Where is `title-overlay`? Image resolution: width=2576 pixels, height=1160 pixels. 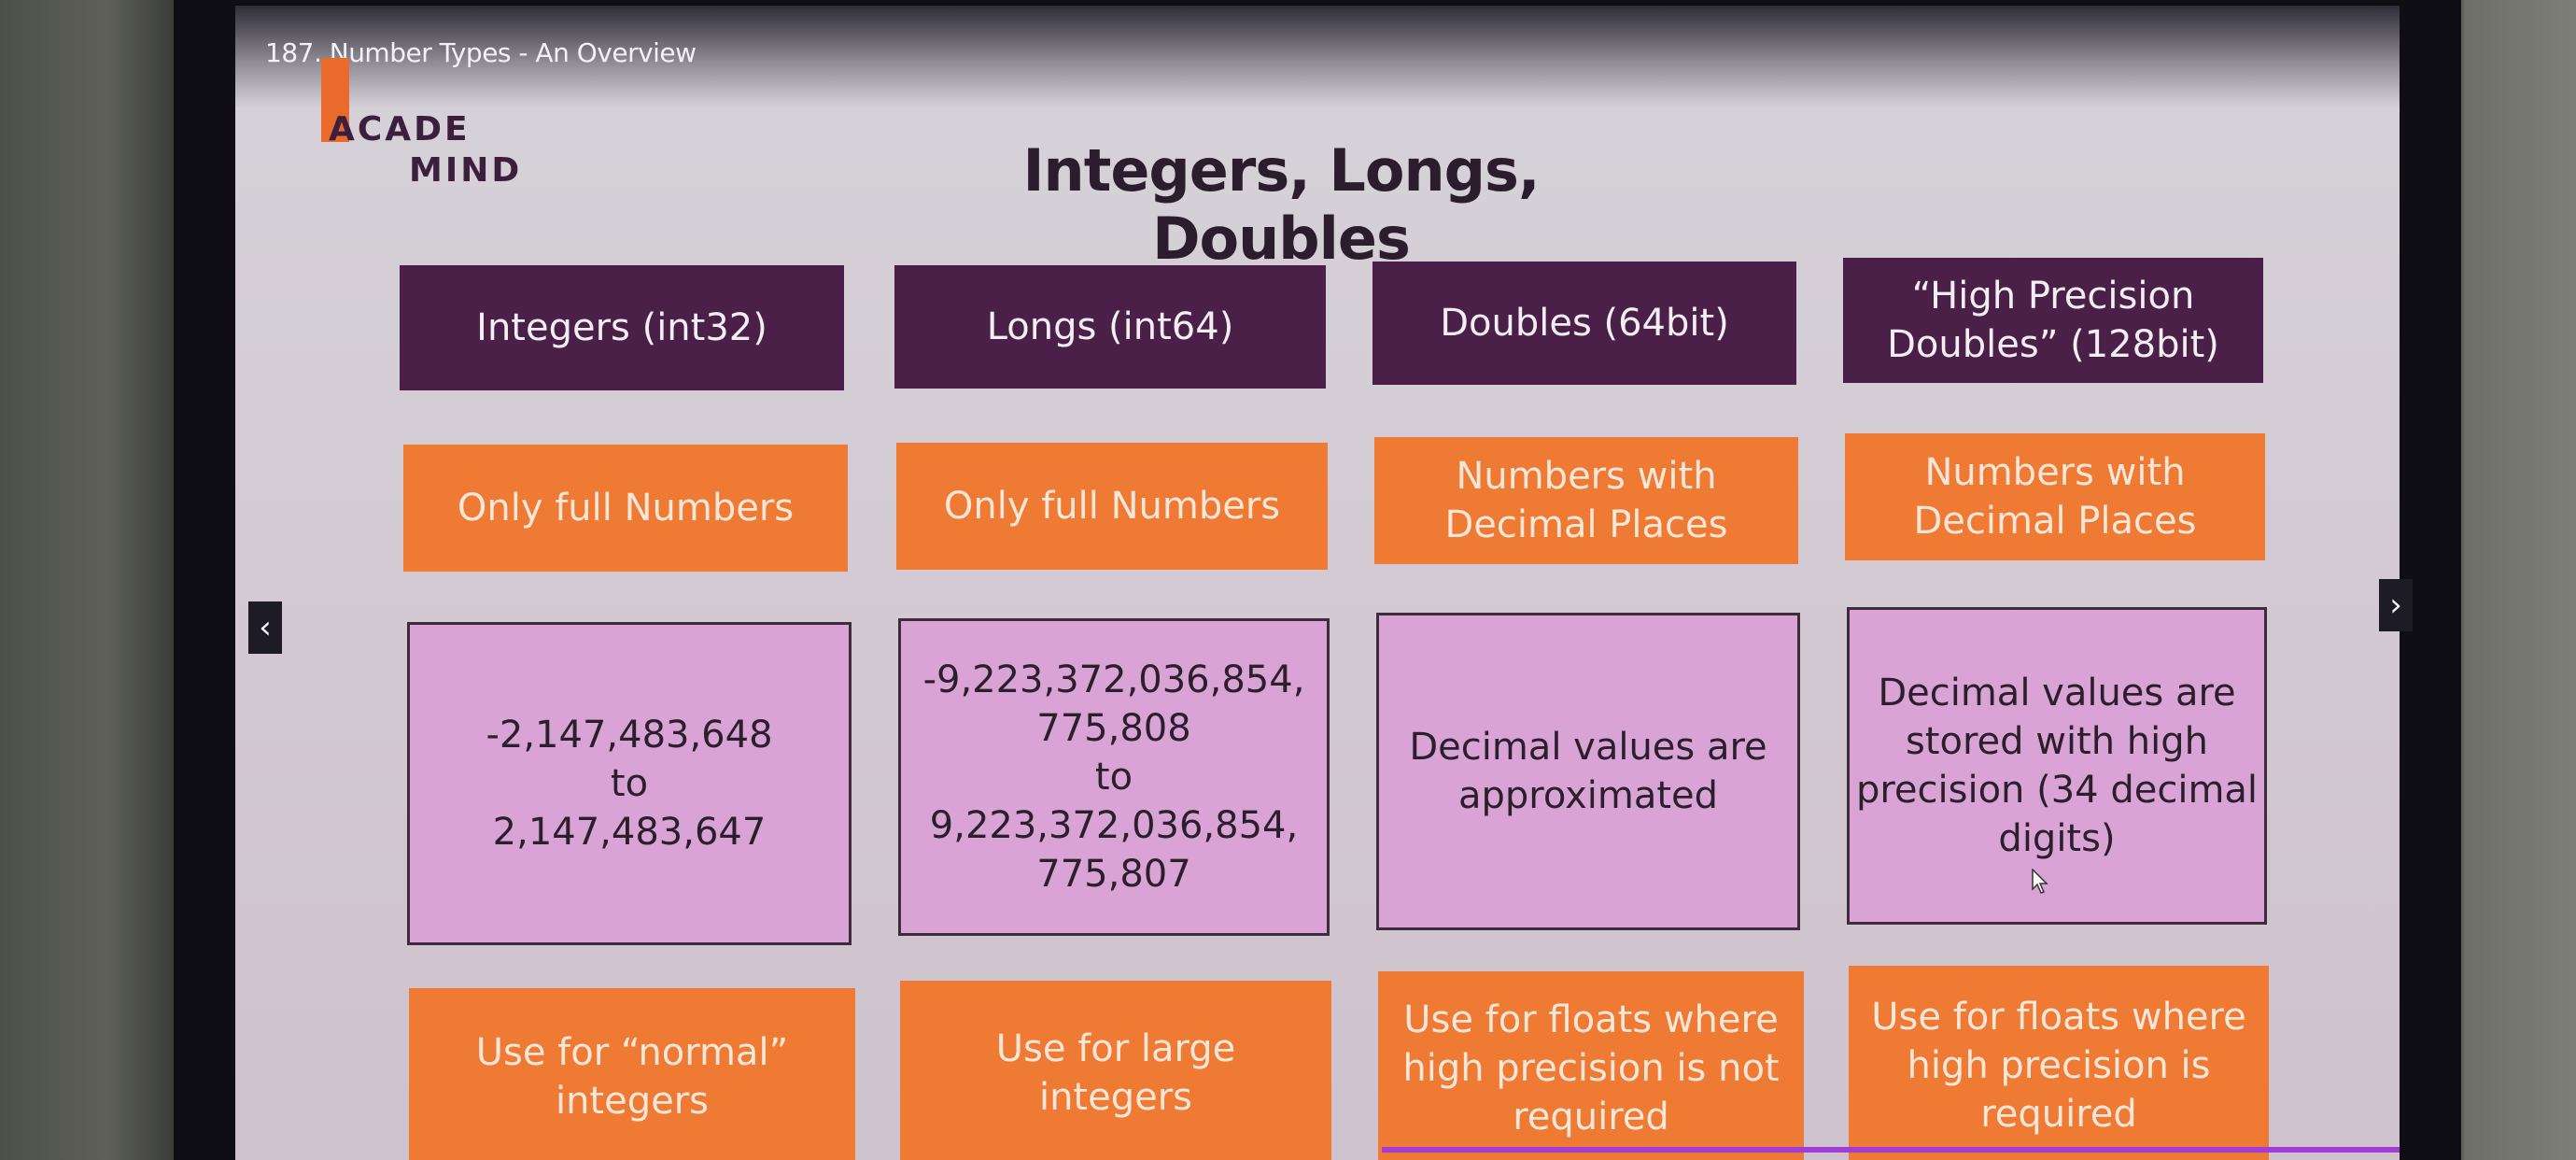 title-overlay is located at coordinates (1317, 57).